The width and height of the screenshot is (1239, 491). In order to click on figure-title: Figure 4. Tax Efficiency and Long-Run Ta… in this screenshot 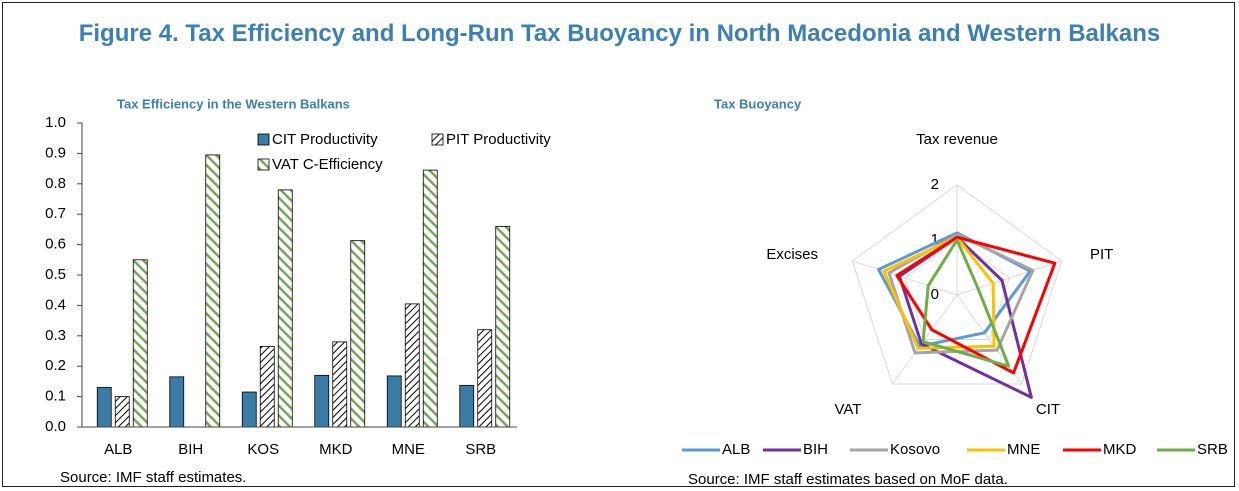, I will do `click(619, 33)`.